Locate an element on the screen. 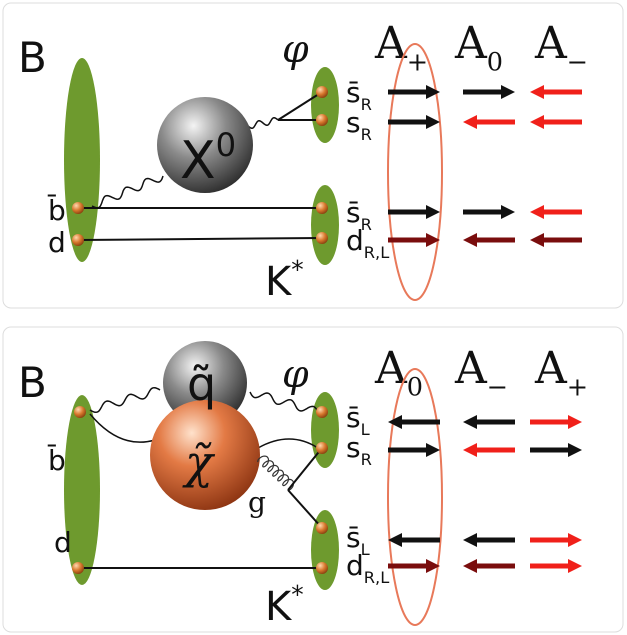  mediator-label: X0 is located at coordinates (208, 158).